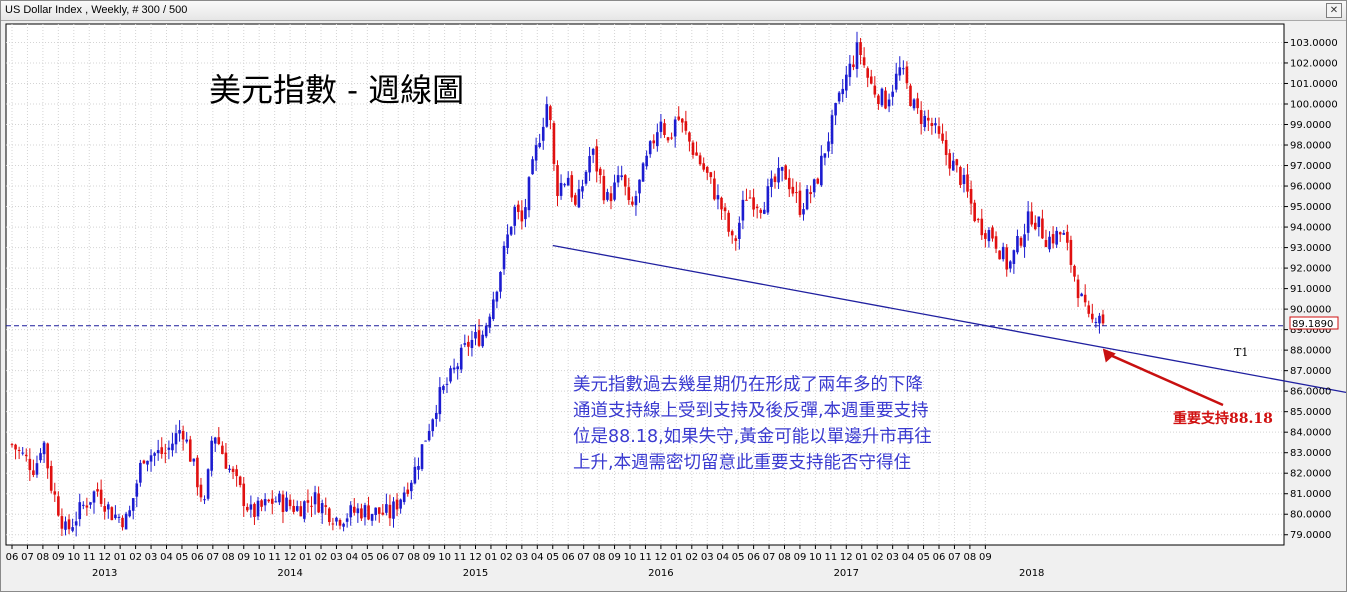 The width and height of the screenshot is (1347, 592). I want to click on x-tick-label: 01, so click(120, 557).